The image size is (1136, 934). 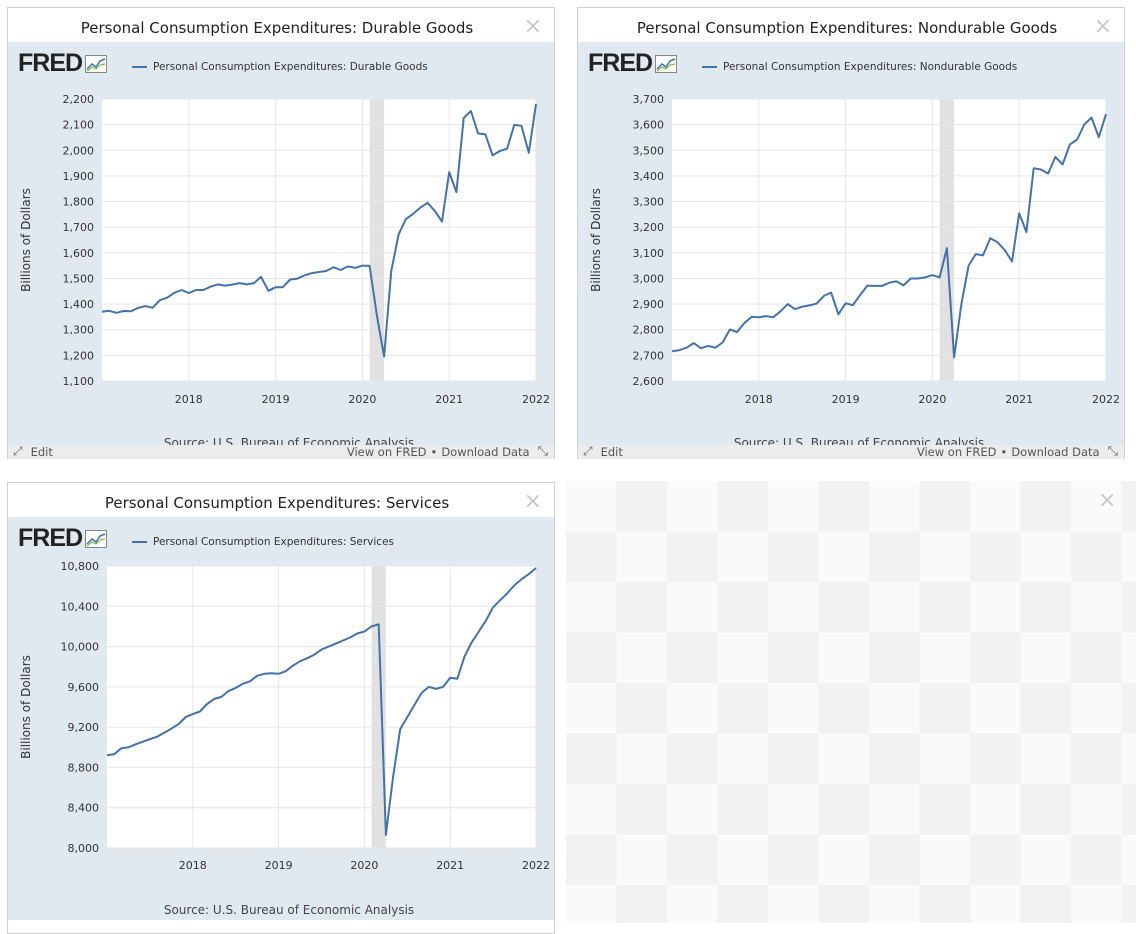 I want to click on y-tick-label: 1,100, so click(x=79, y=381).